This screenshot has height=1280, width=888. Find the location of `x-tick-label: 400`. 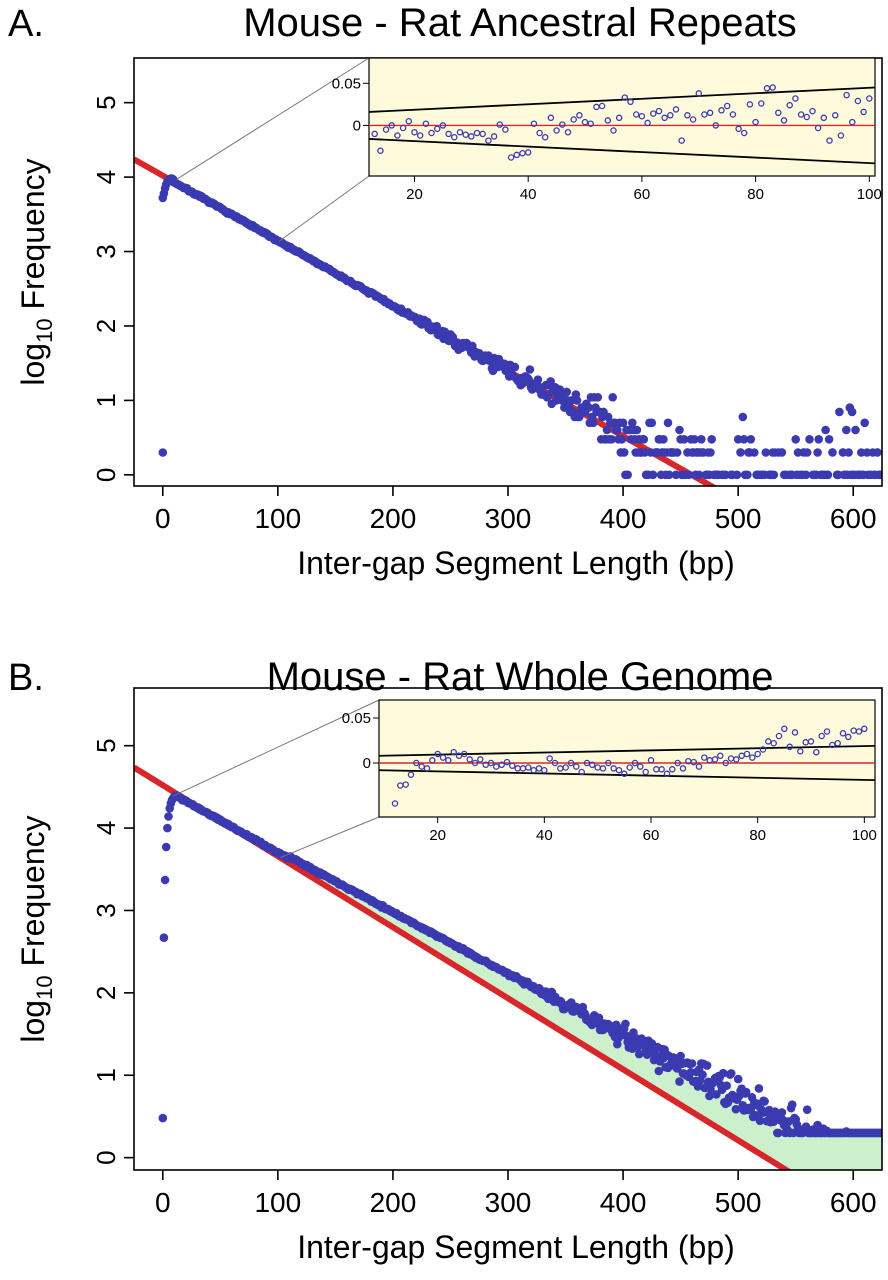

x-tick-label: 400 is located at coordinates (623, 1202).